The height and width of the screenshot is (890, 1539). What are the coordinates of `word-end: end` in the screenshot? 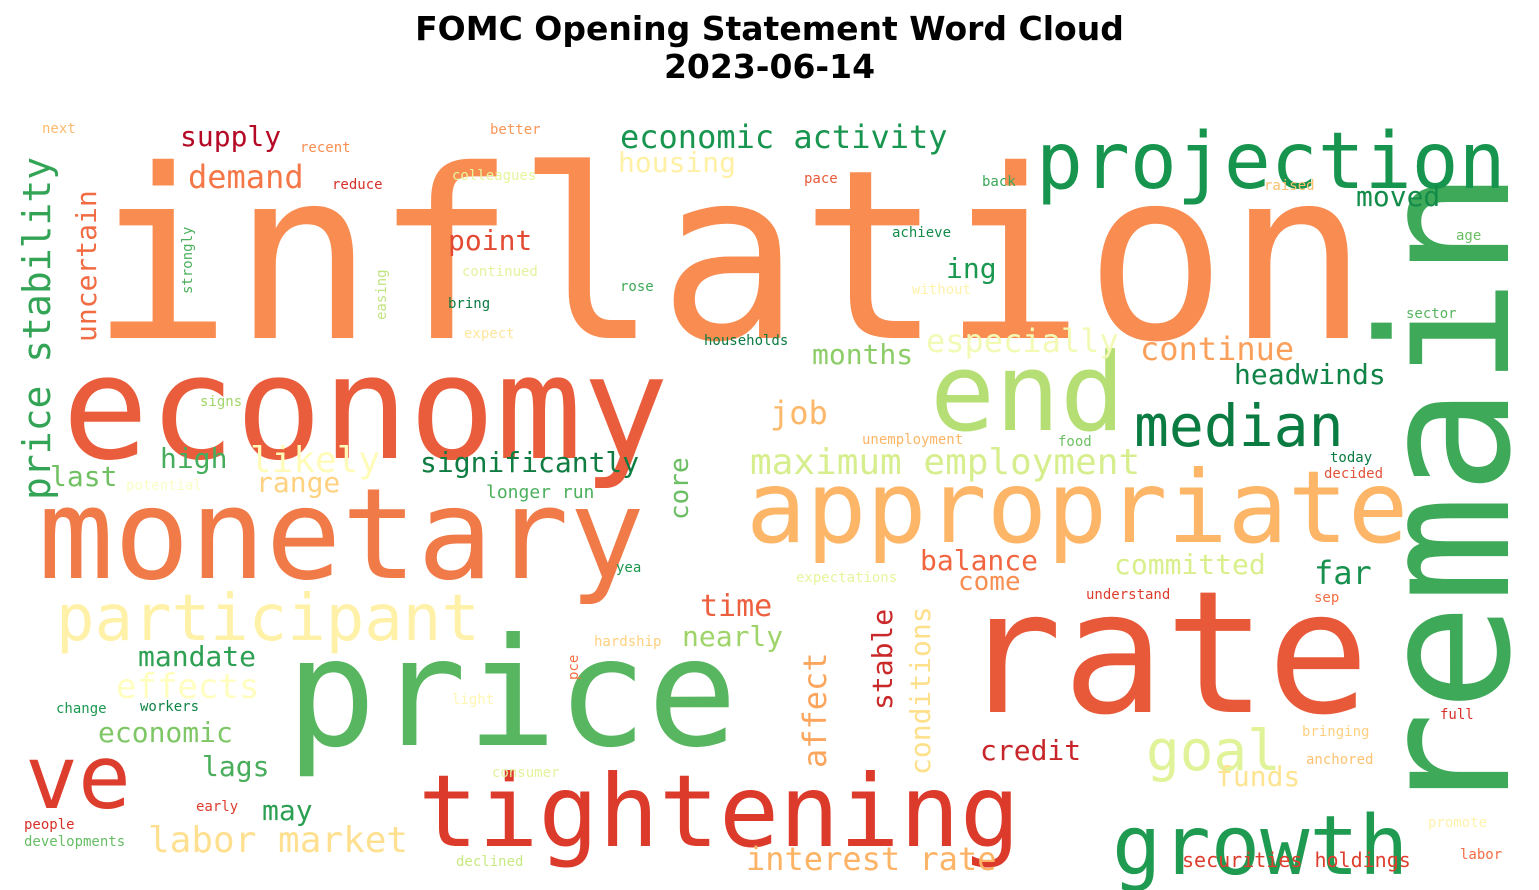 It's located at (1027, 393).